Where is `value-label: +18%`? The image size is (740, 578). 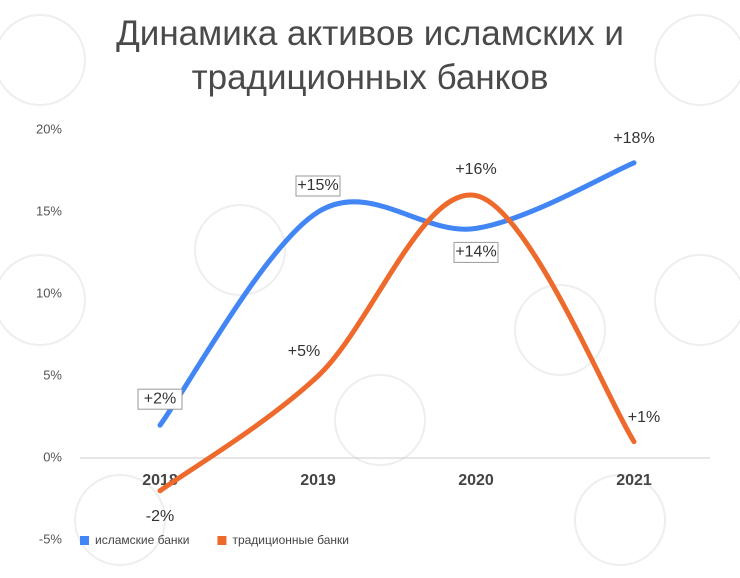
value-label: +18% is located at coordinates (633, 138).